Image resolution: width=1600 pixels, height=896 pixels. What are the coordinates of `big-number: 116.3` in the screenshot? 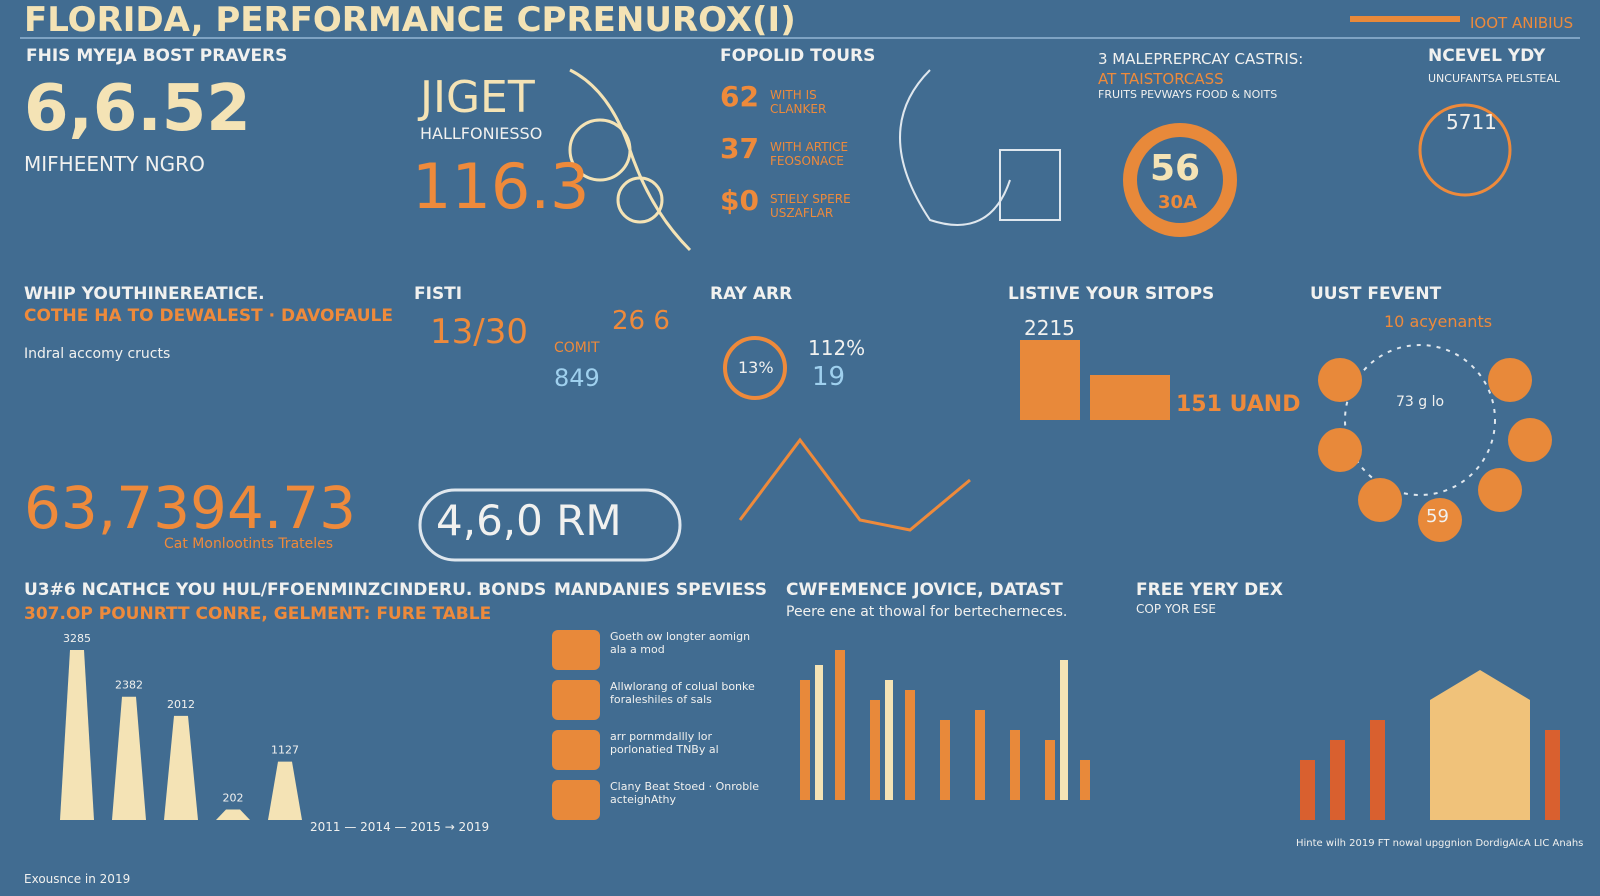 It's located at (501, 186).